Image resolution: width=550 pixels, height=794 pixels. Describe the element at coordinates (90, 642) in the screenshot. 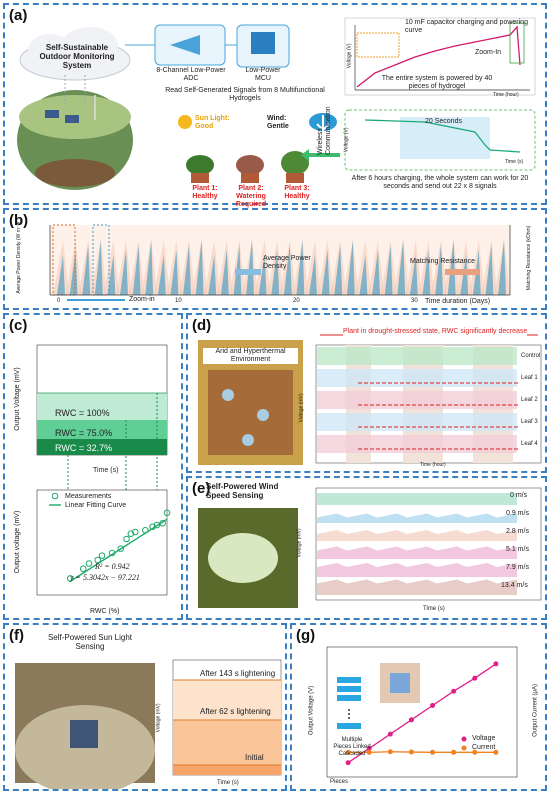

I see `f-title: Self-Powered Sun Light Sensing` at that location.